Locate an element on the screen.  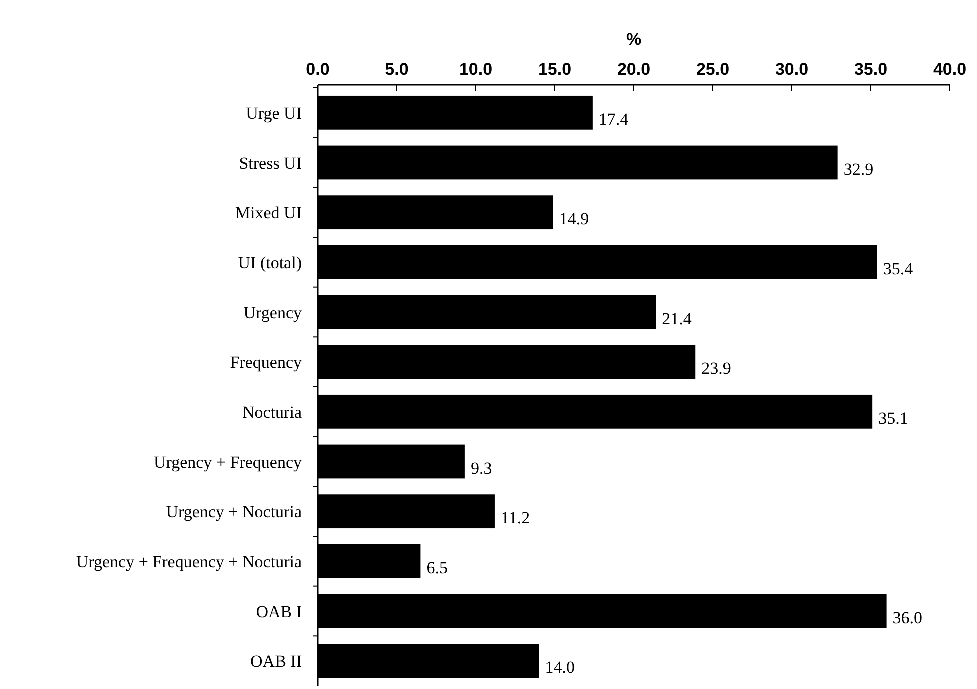
data-label: 35.1 is located at coordinates (893, 418).